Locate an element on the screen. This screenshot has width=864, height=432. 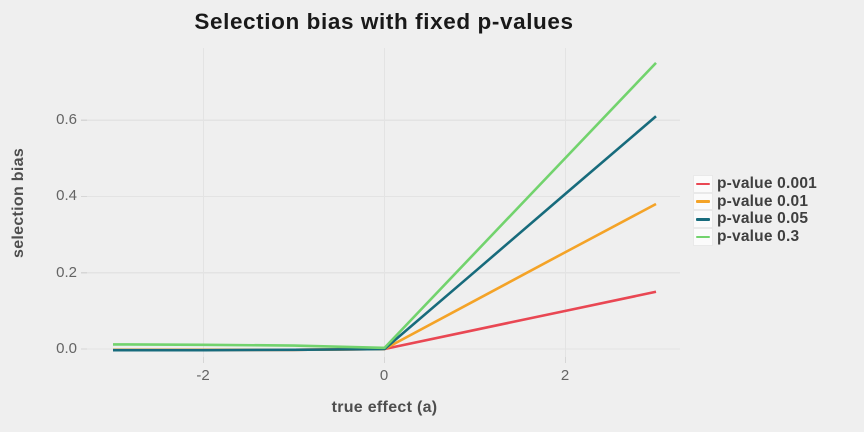
chart-title: Selection bias with fixed p-values is located at coordinates (384, 21).